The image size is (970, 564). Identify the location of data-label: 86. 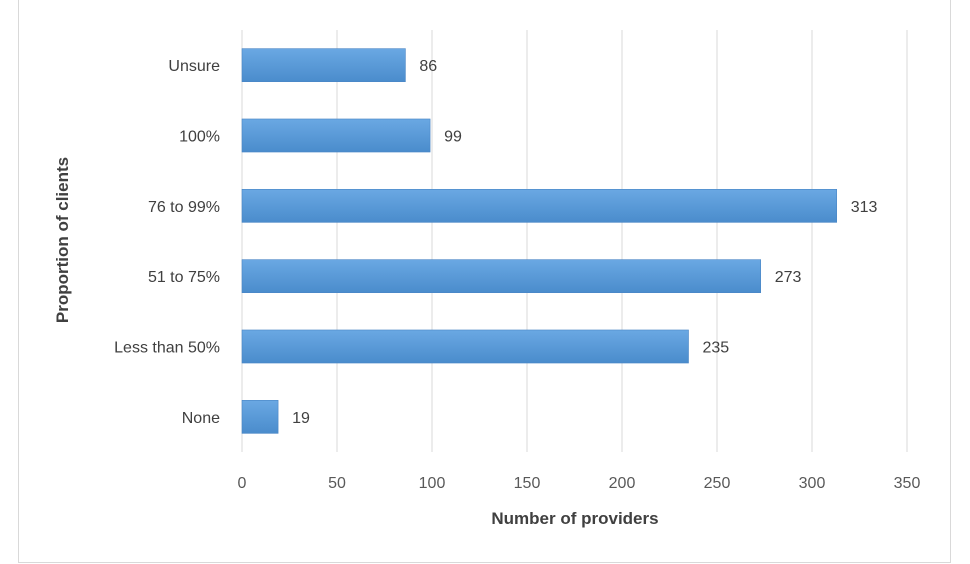
(428, 66).